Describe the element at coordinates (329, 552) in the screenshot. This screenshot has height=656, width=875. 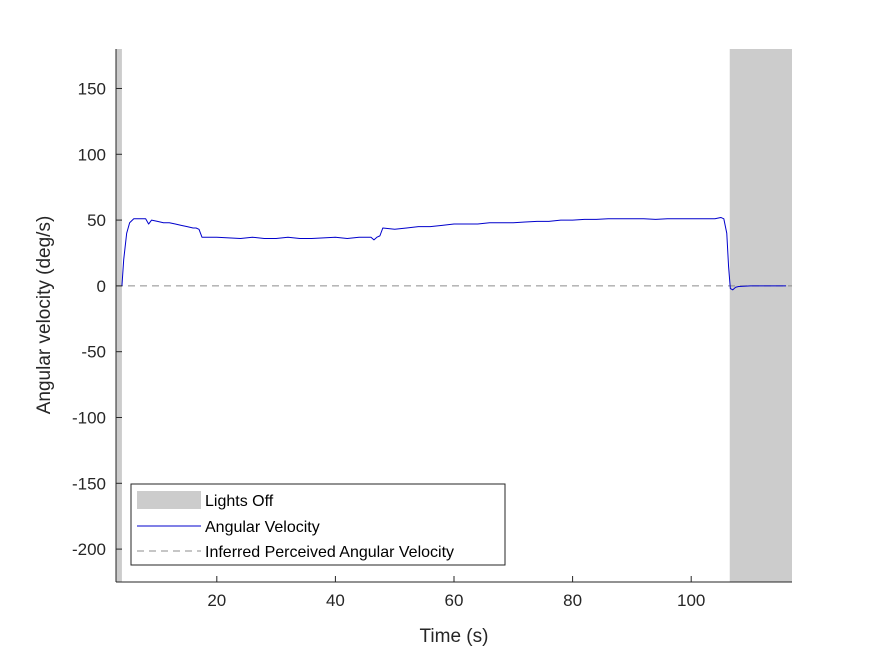
I see `legend-label-inferred-perceived: Inferred Perceived Angular Velocity` at that location.